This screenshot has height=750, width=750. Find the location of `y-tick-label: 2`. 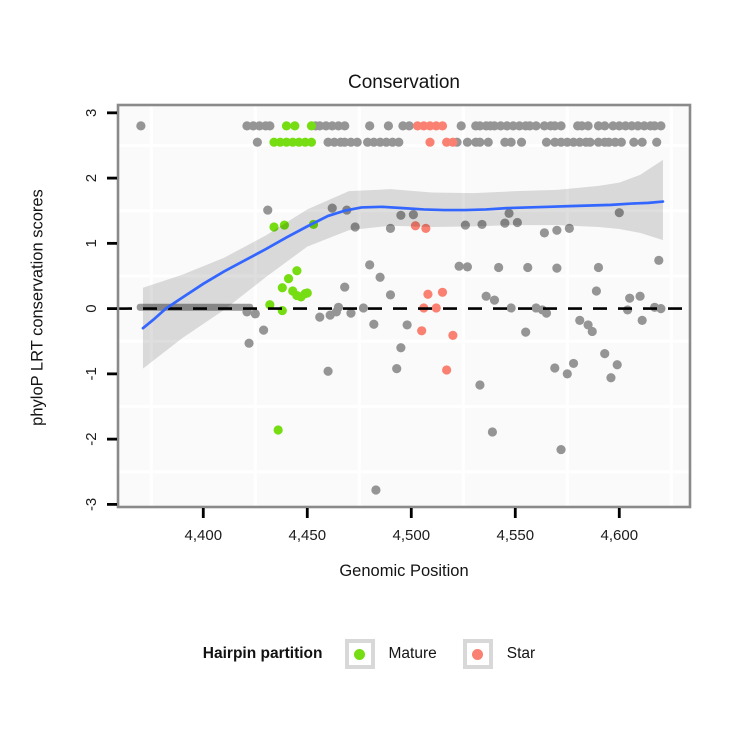

y-tick-label: 2 is located at coordinates (91, 178).